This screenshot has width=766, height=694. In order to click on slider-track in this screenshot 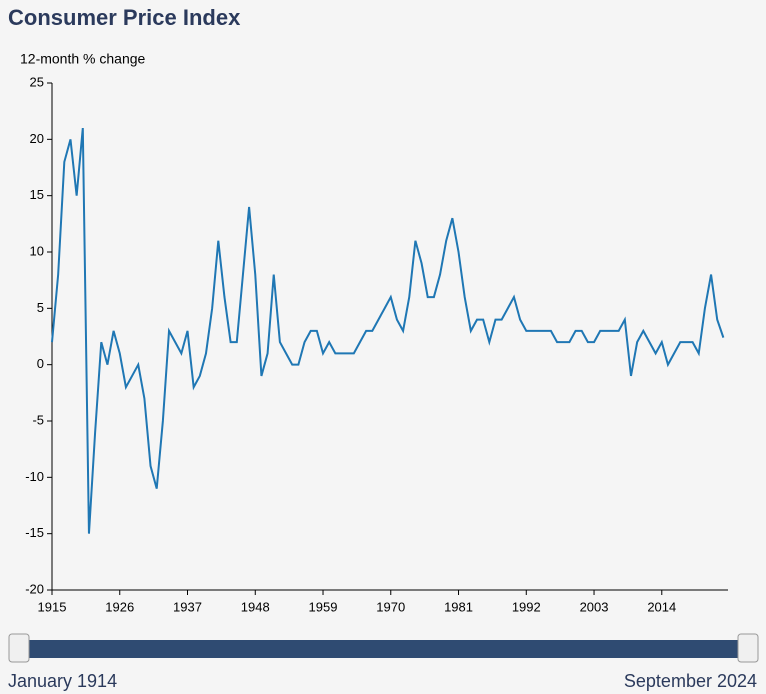, I will do `click(384, 649)`.